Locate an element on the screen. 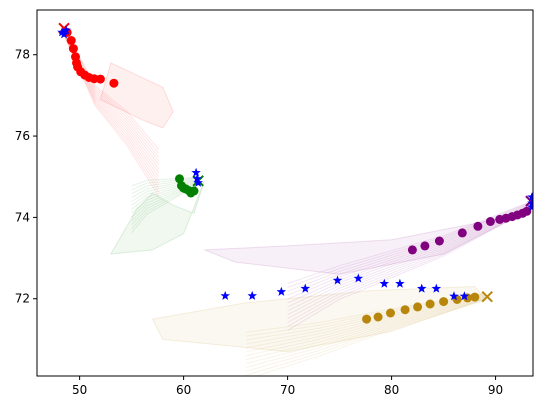 The image size is (543, 413). x-tick-label: 90 is located at coordinates (495, 390).